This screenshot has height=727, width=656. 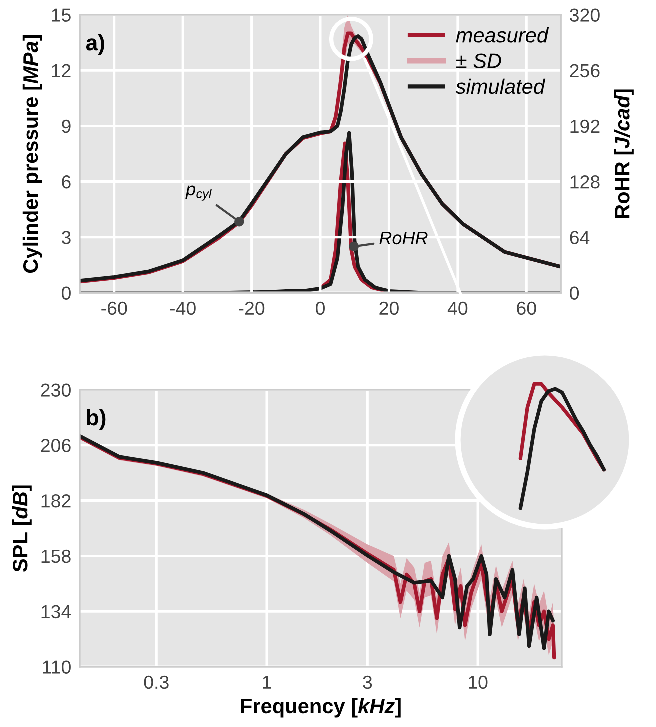 I want to click on x-tick-label: 0.3, so click(x=156, y=683).